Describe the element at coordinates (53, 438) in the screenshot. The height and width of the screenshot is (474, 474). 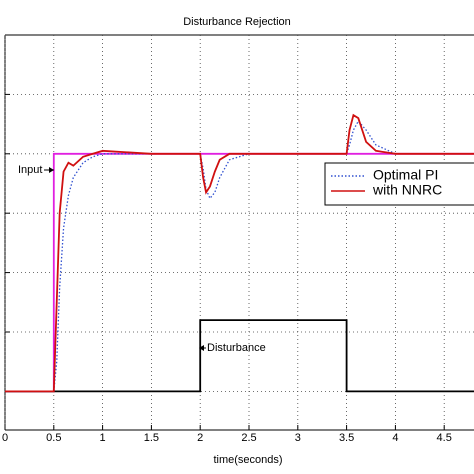
I see `x-tick-label: 0.5` at that location.